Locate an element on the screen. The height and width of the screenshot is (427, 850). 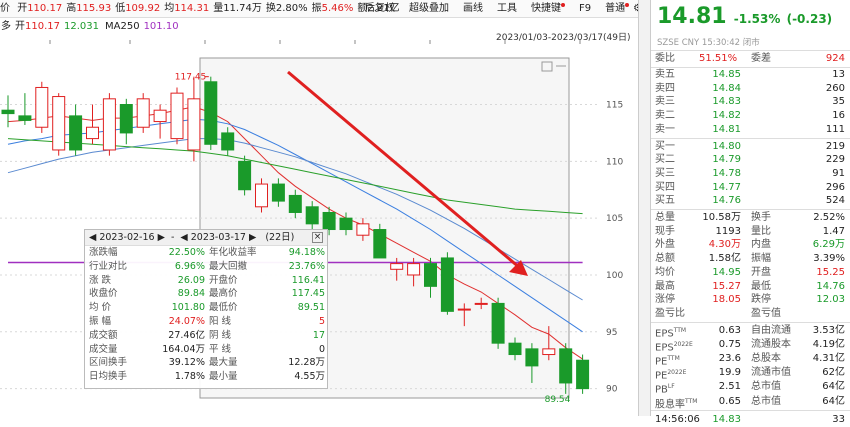
price-info-label: 均 is located at coordinates (169, 8).